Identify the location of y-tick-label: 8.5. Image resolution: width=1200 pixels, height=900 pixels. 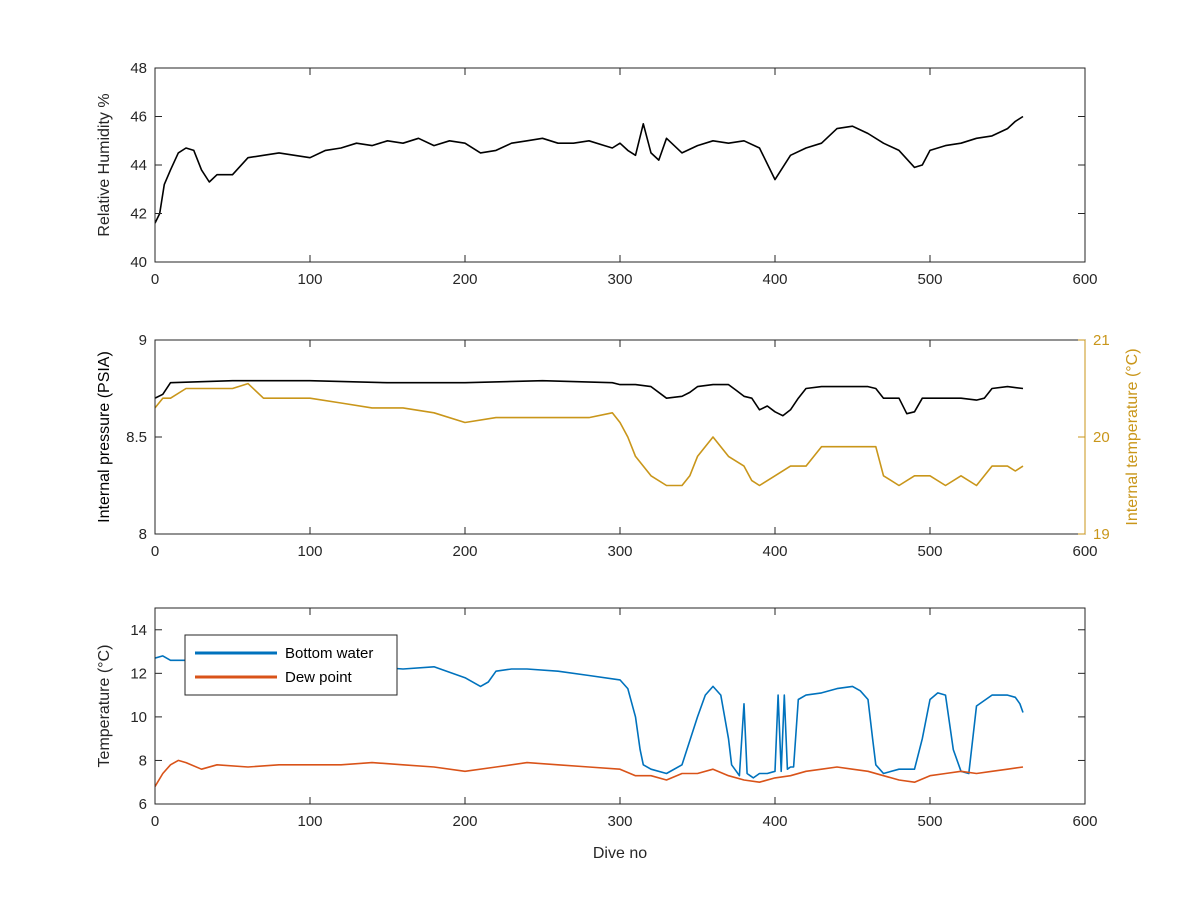
(136, 437).